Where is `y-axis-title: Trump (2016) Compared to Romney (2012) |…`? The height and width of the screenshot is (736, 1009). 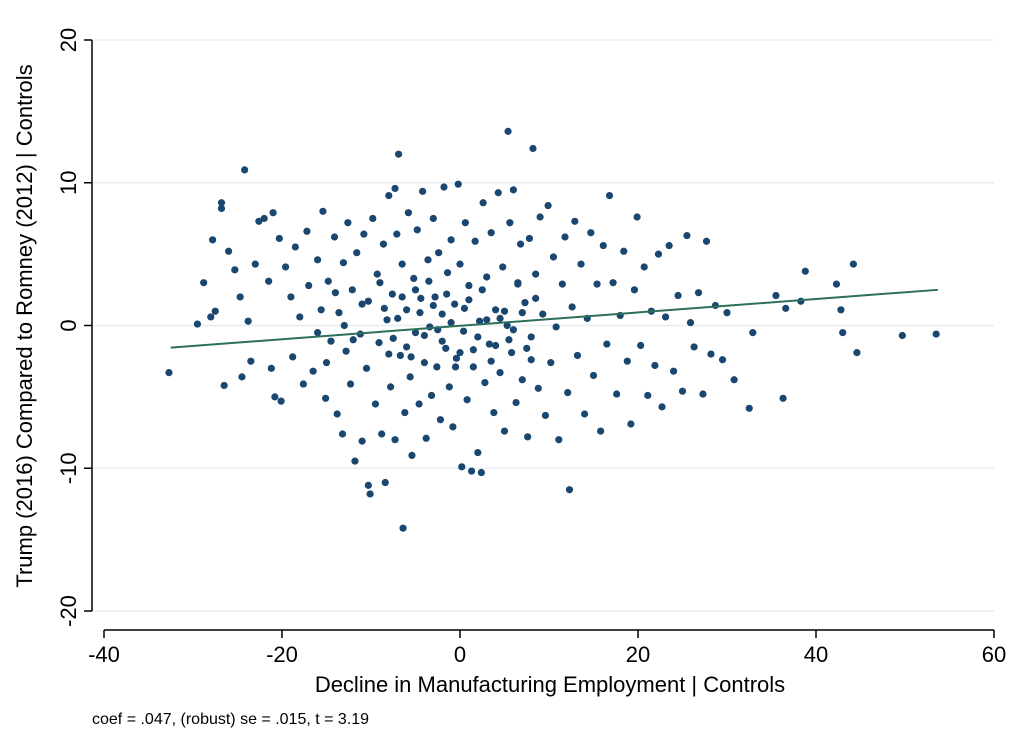
y-axis-title: Trump (2016) Compared to Romney (2012) |… is located at coordinates (24, 325).